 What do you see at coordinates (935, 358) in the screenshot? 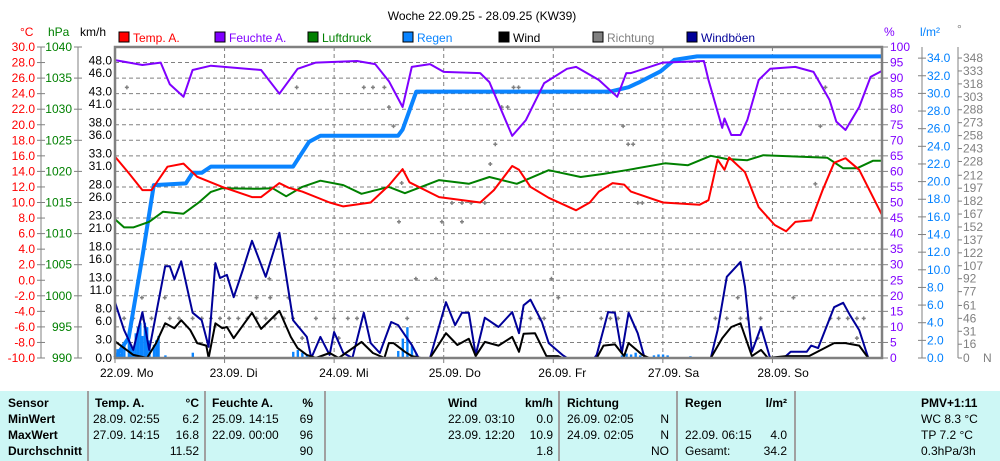
I see `rain-tick-label: 0.0` at bounding box center [935, 358].